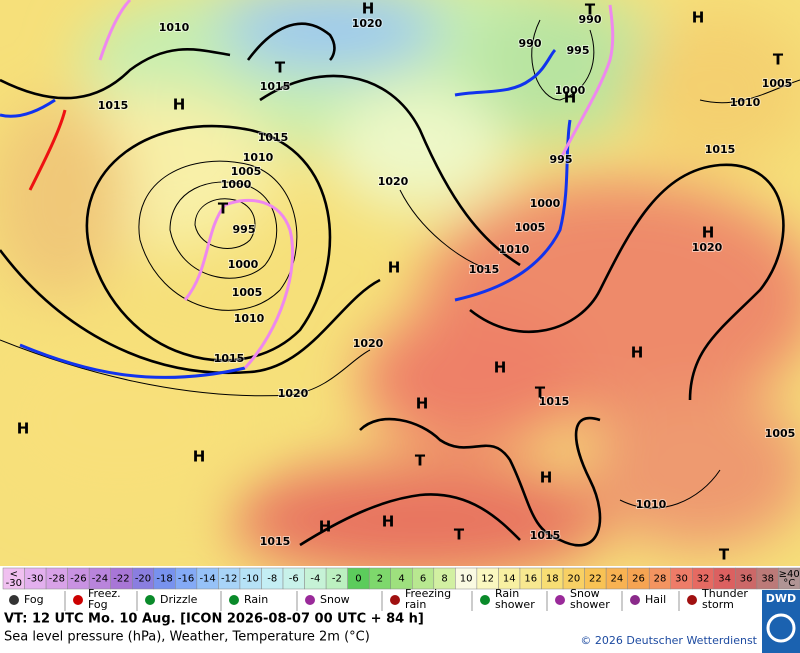 The image size is (800, 653). I want to click on scale-label: 18, so click(552, 579).